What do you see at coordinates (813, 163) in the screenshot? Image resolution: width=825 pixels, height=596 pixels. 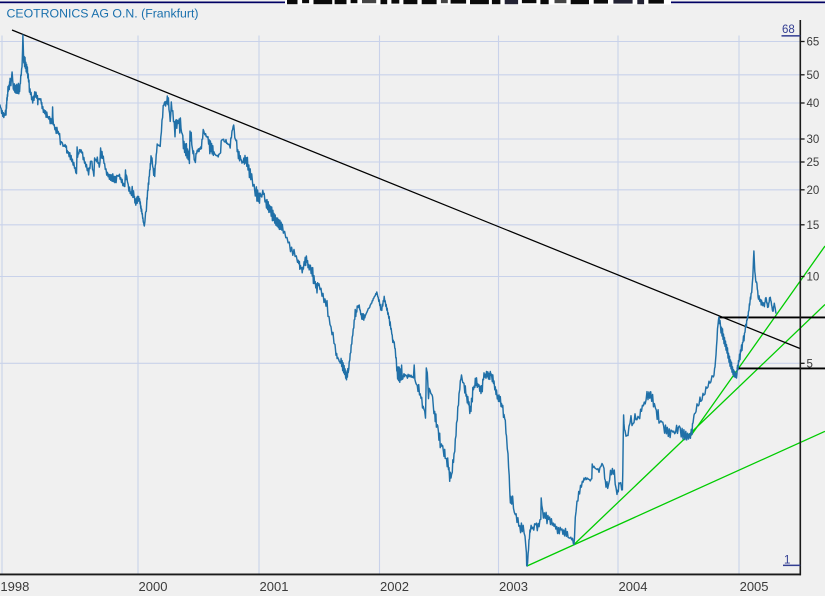 I see `svg-text: 25` at bounding box center [813, 163].